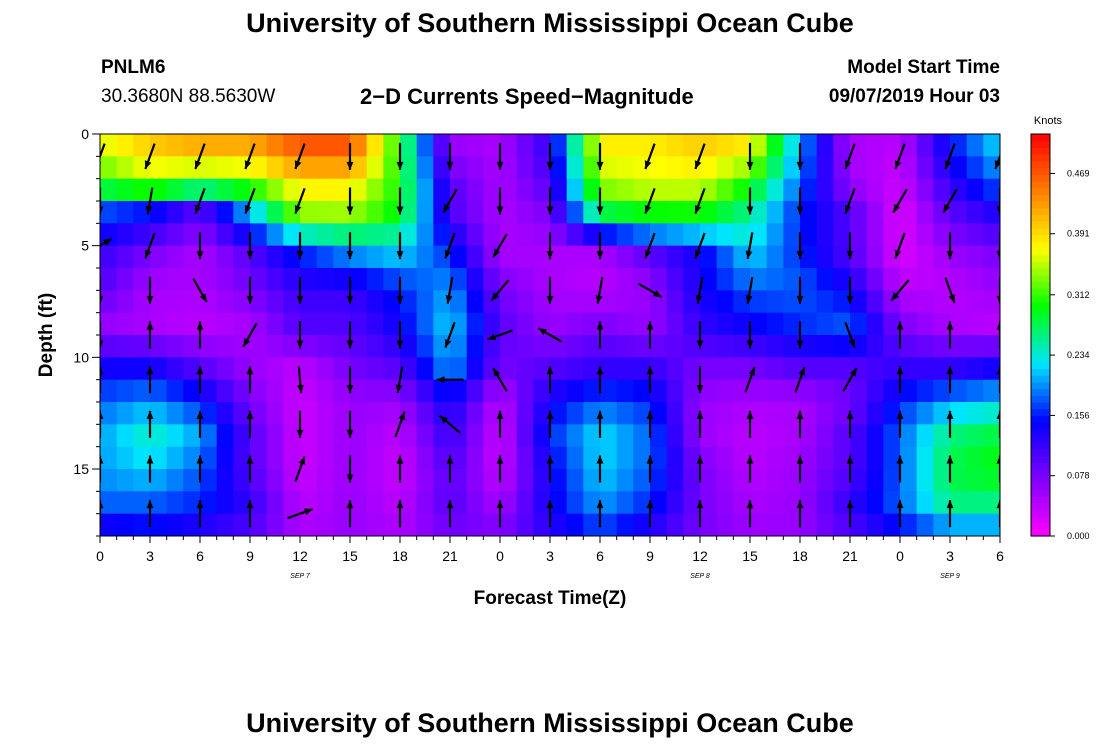 The width and height of the screenshot is (1100, 750). What do you see at coordinates (81, 357) in the screenshot?
I see `y-tick-label: 10` at bounding box center [81, 357].